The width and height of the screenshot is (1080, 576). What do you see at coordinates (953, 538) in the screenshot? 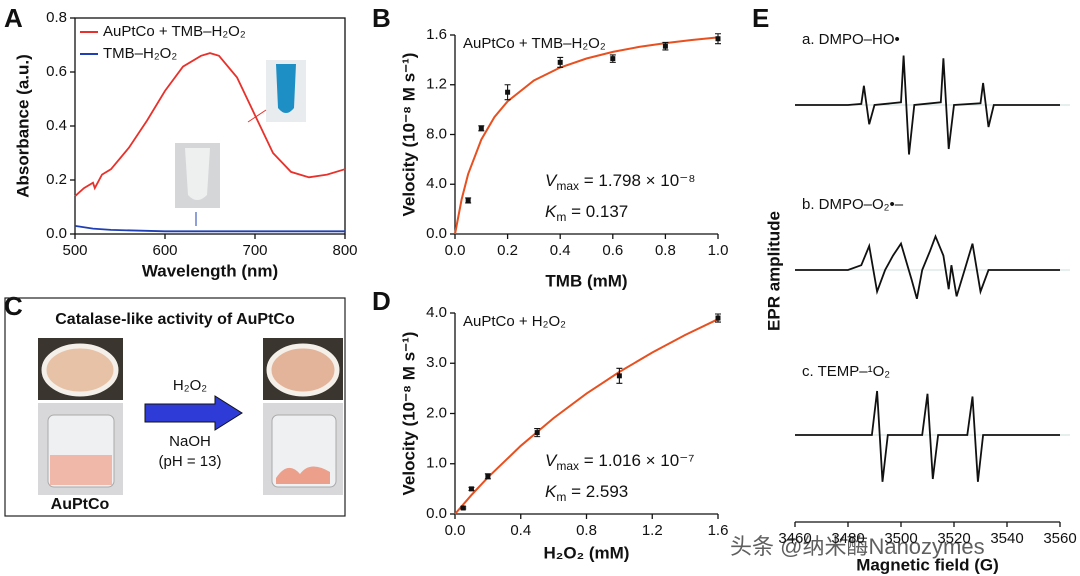
I see `x-tick-label: 3520` at bounding box center [953, 538].